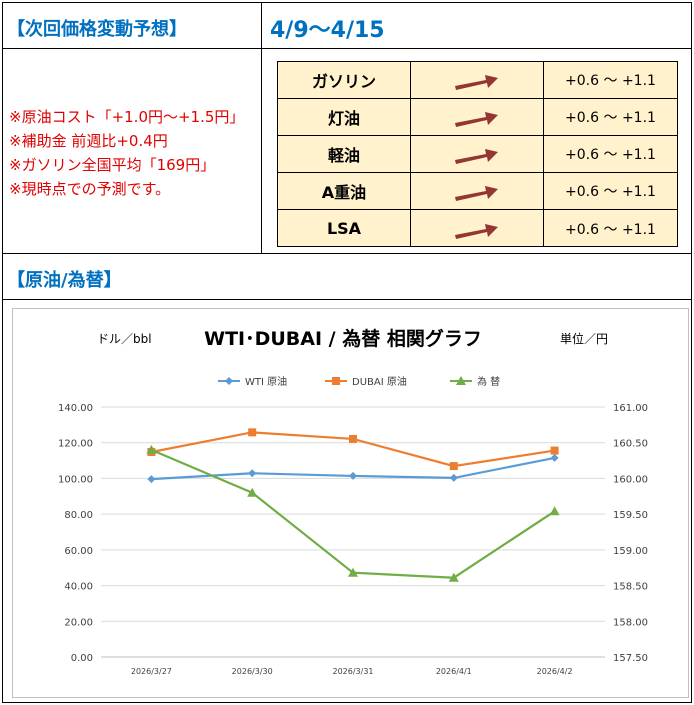 Image resolution: width=694 pixels, height=705 pixels. Describe the element at coordinates (347, 276) in the screenshot. I see `section2-title-cell: 【原油/為替】` at that location.